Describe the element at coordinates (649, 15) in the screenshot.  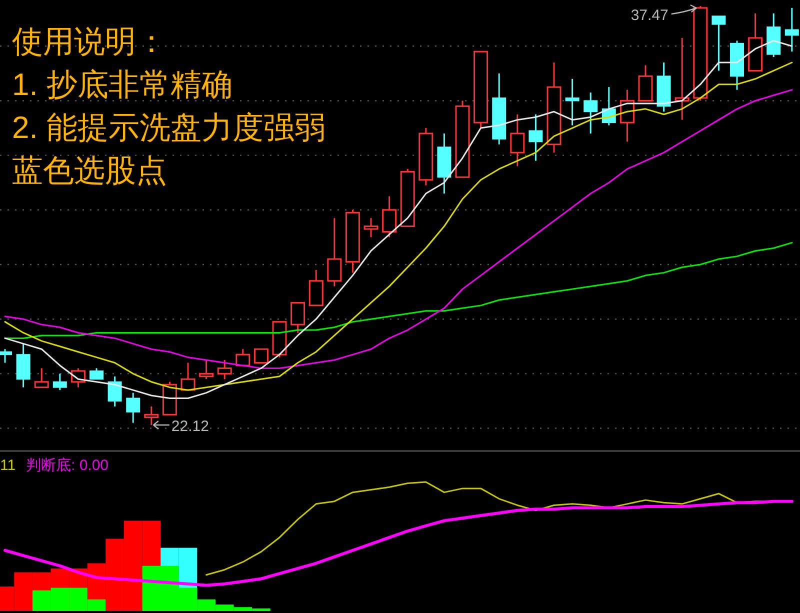
I see `annotation: 37.47` at that location.